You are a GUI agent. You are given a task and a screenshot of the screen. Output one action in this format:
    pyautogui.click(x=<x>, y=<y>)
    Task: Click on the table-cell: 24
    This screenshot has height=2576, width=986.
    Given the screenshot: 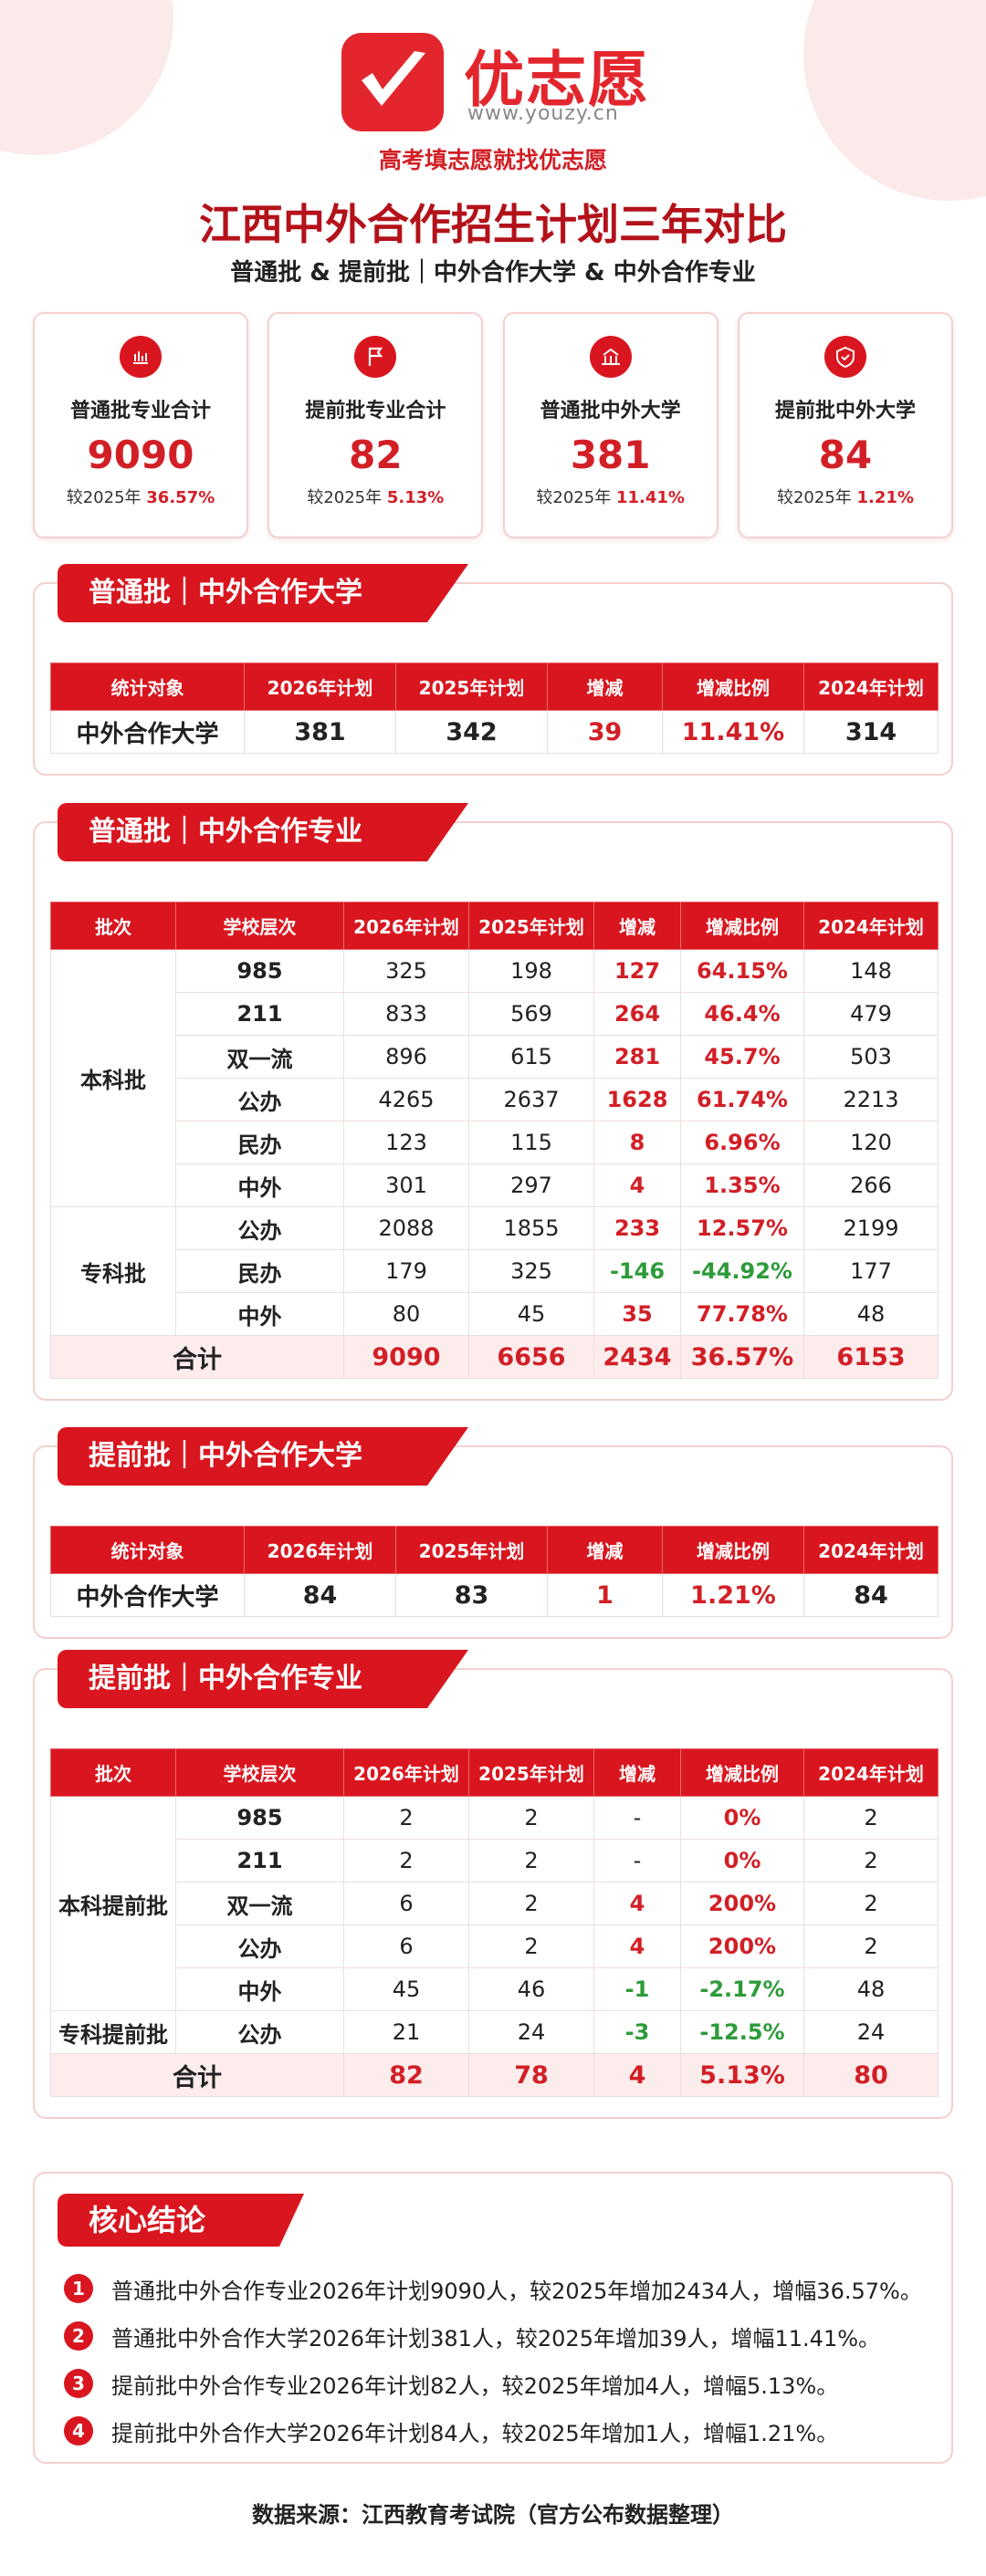 What is the action you would take?
    pyautogui.click(x=871, y=2032)
    